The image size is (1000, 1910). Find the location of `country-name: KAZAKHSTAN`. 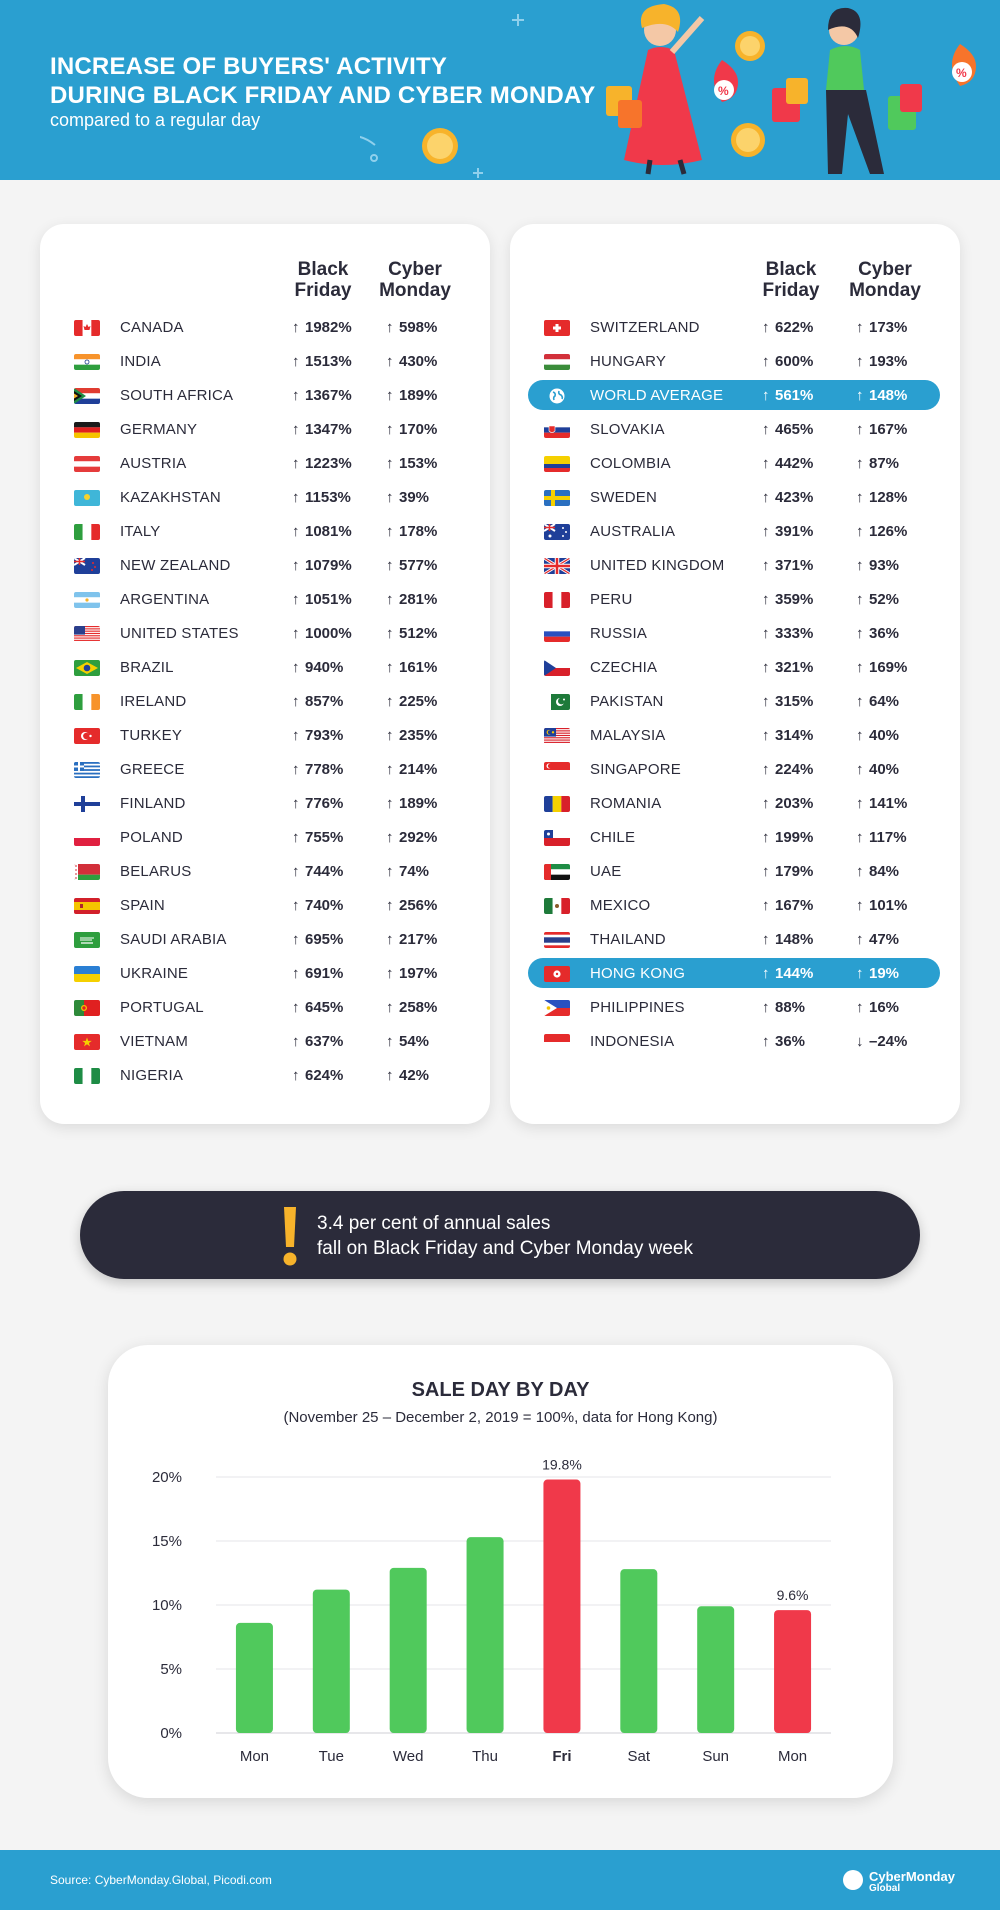

country-name: KAZAKHSTAN is located at coordinates (170, 497).